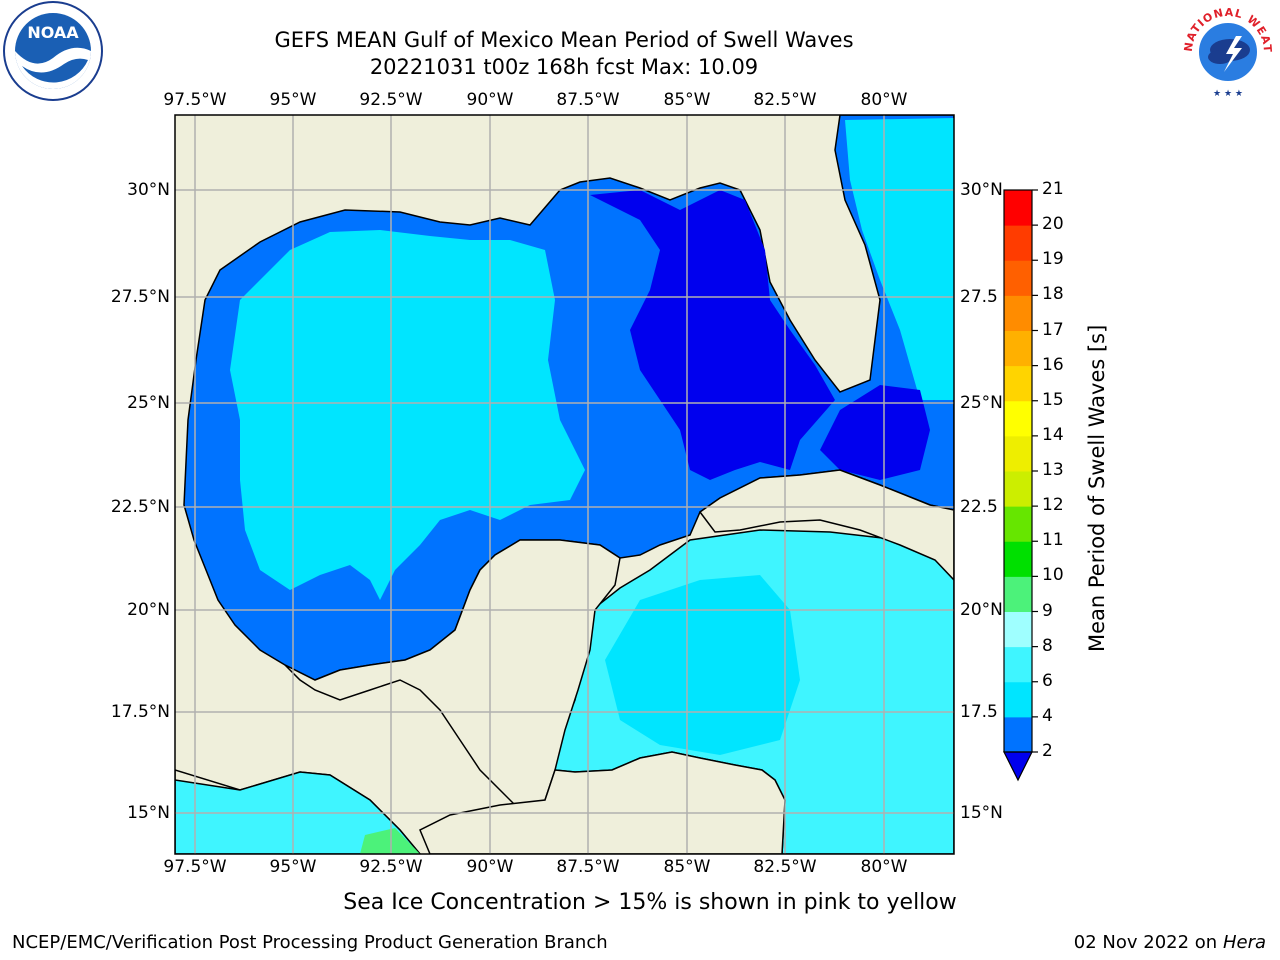 The width and height of the screenshot is (1280, 960). I want to click on colorbar-tick-label: 4, so click(1047, 715).